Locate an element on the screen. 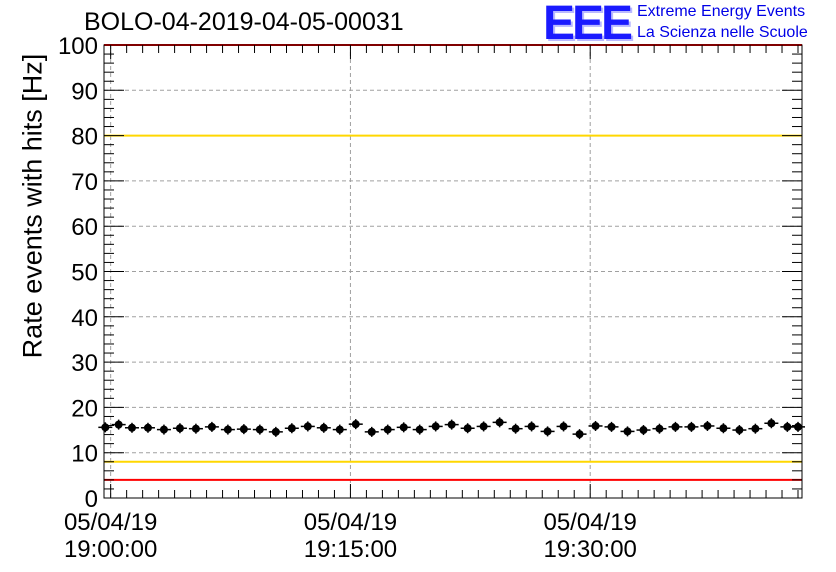 This screenshot has width=836, height=572. y-tick-label: 20 is located at coordinates (84, 408).